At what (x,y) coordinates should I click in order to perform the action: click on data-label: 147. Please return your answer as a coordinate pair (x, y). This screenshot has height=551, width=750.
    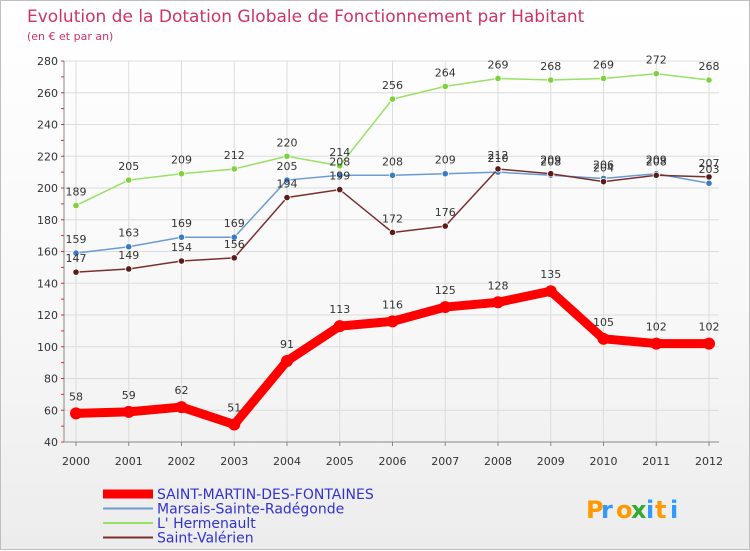
    Looking at the image, I should click on (76, 258).